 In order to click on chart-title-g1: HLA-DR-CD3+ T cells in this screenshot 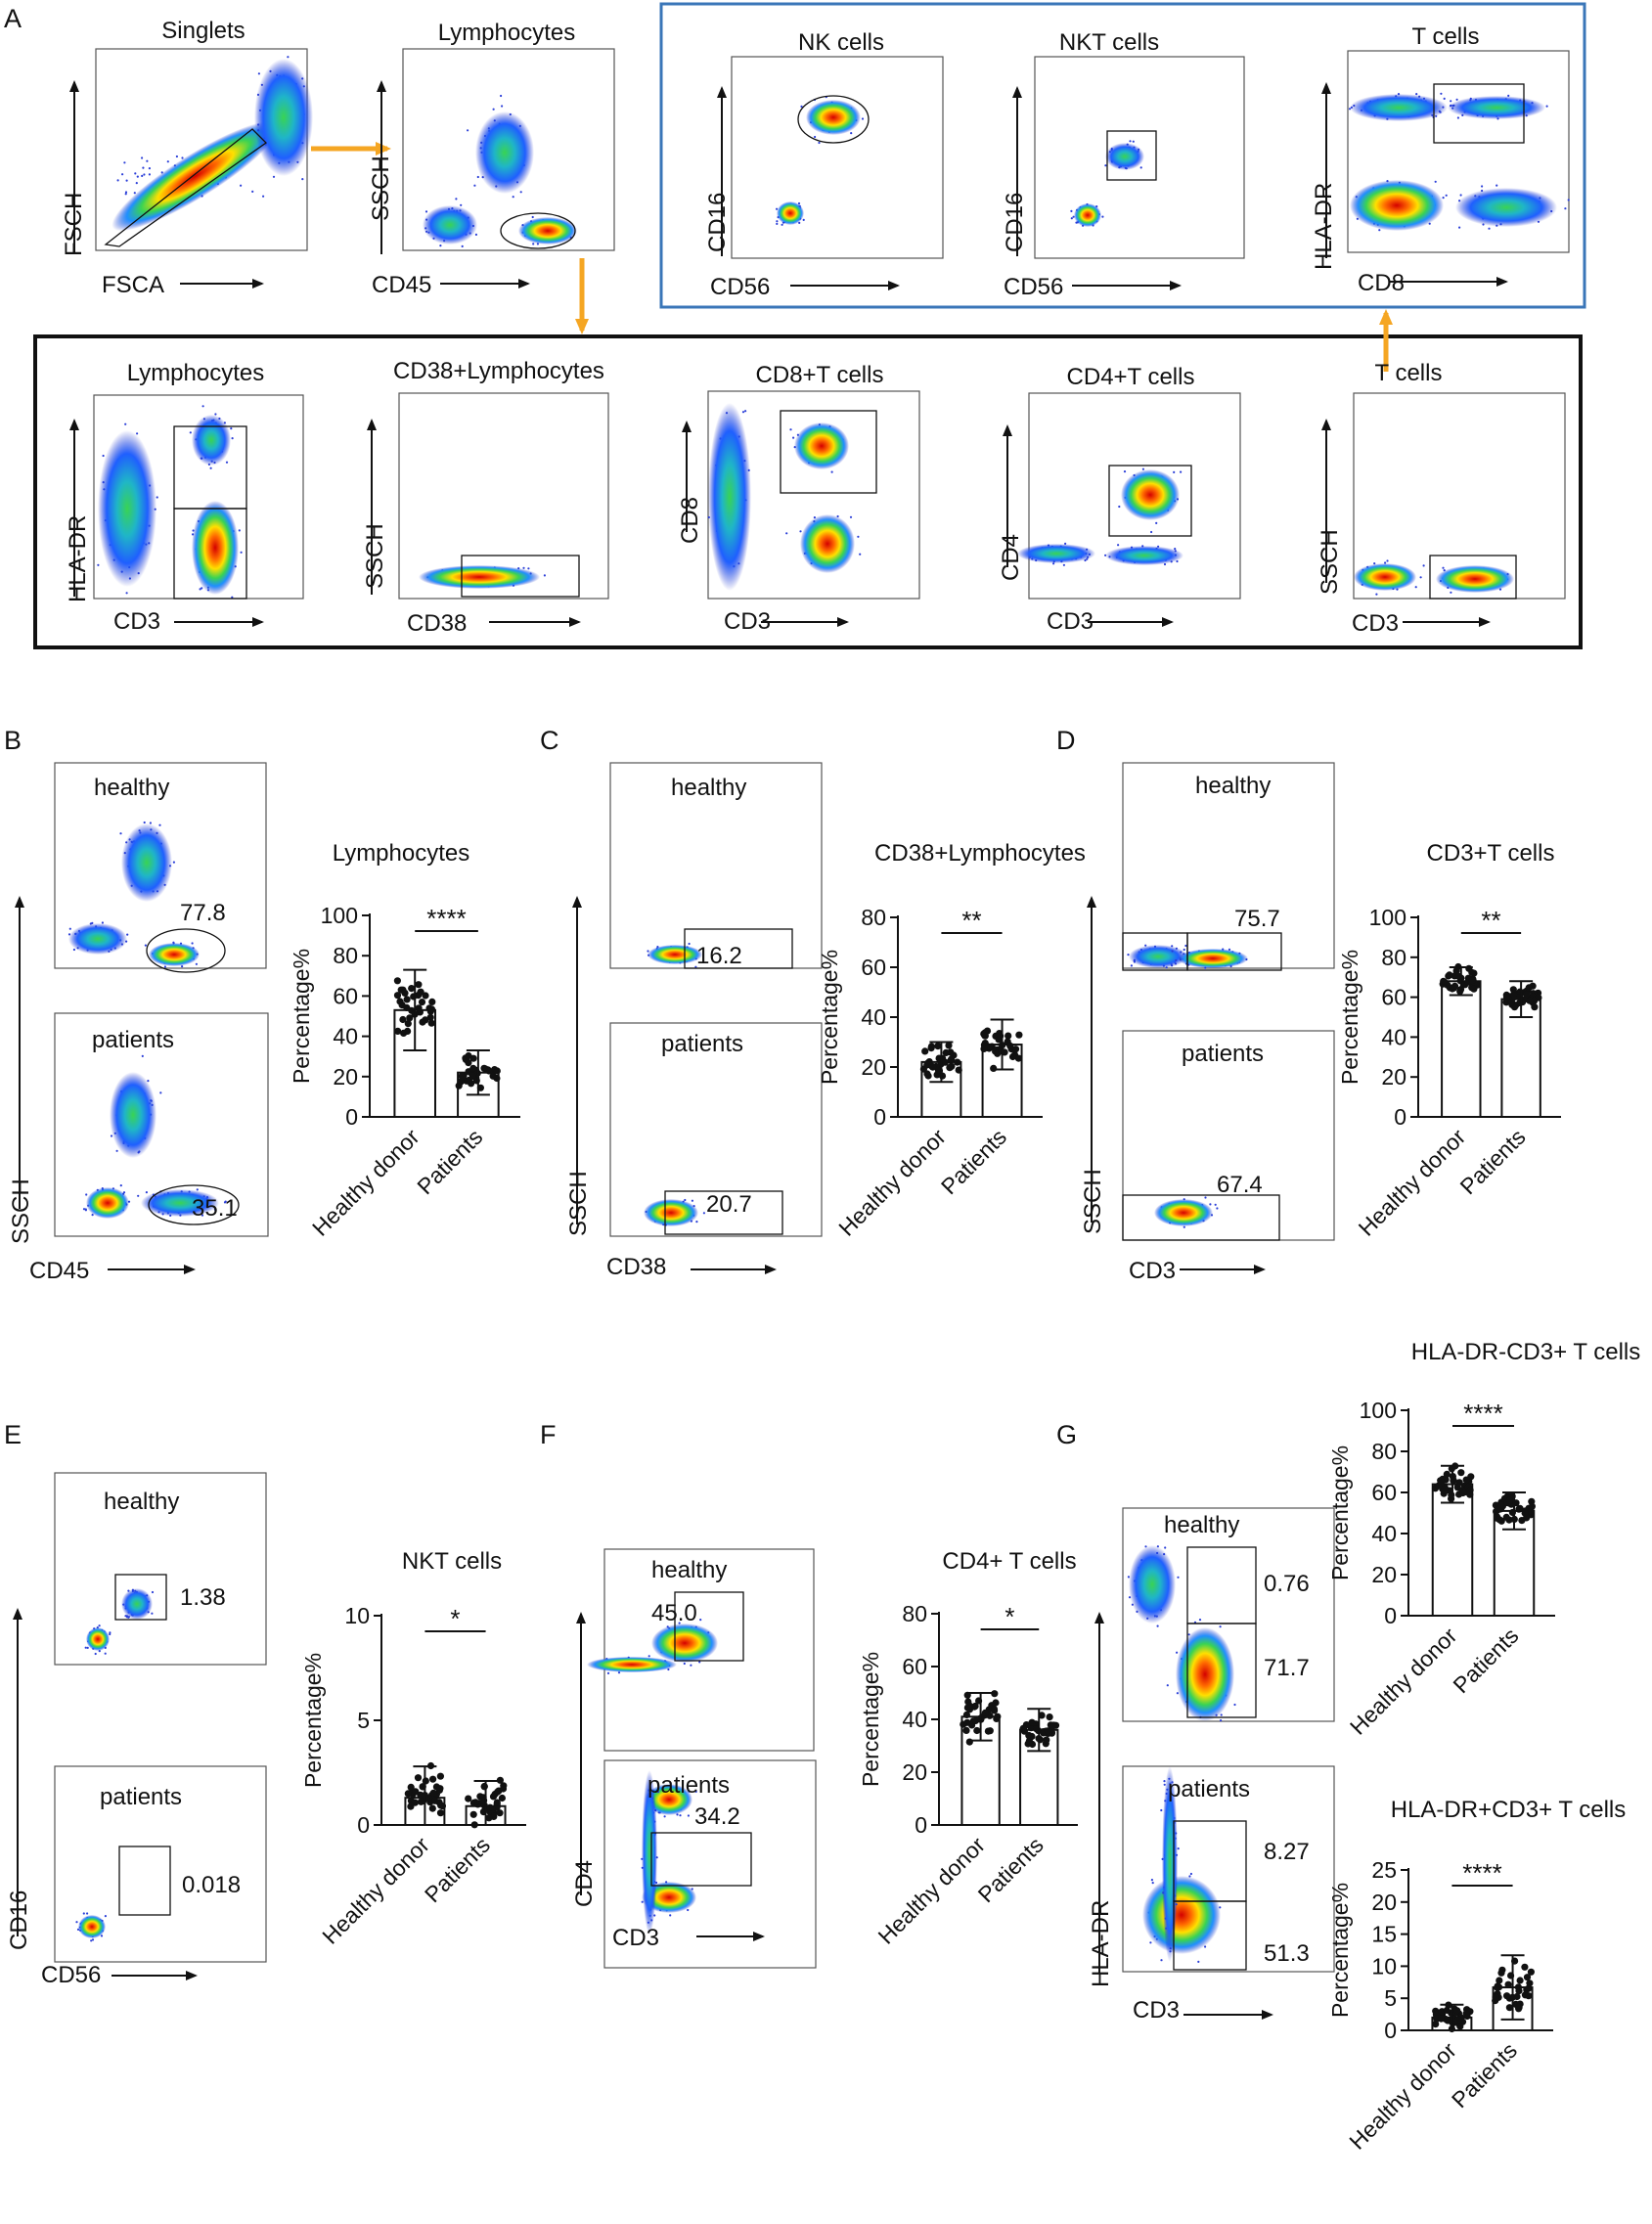, I will do `click(1526, 1352)`.